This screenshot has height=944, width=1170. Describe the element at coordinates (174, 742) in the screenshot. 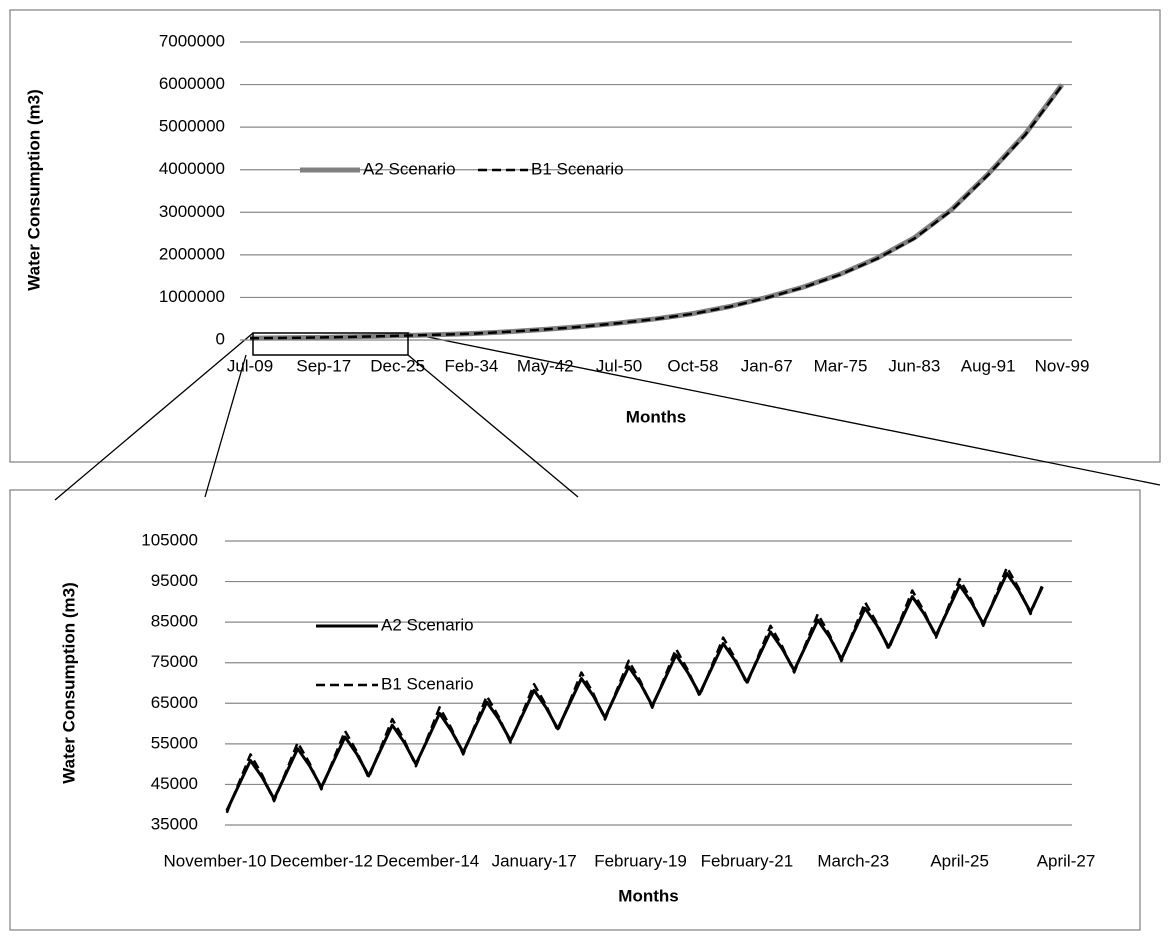

I see `y-tick-label: 55000` at that location.